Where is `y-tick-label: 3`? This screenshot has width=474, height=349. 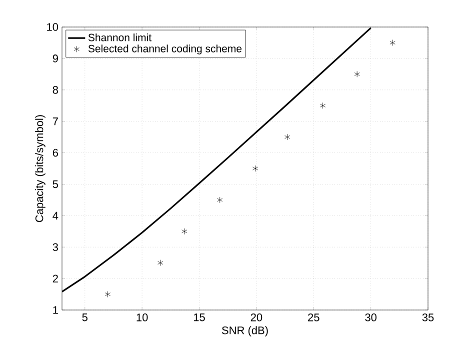
y-tick-label: 3 is located at coordinates (55, 247).